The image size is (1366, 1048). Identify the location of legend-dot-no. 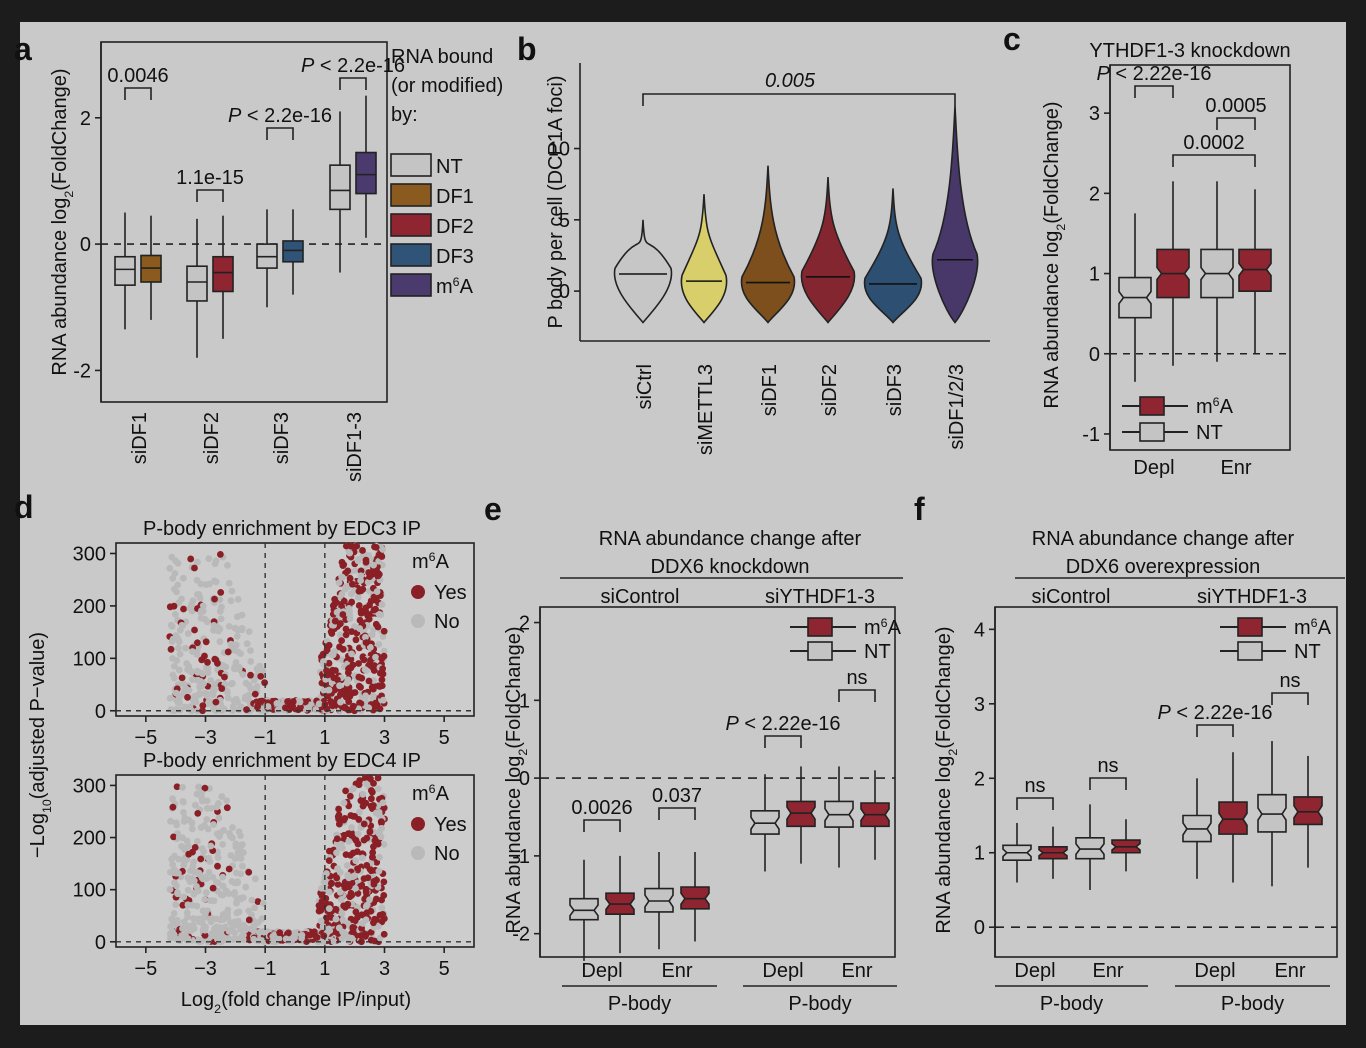
(418, 621).